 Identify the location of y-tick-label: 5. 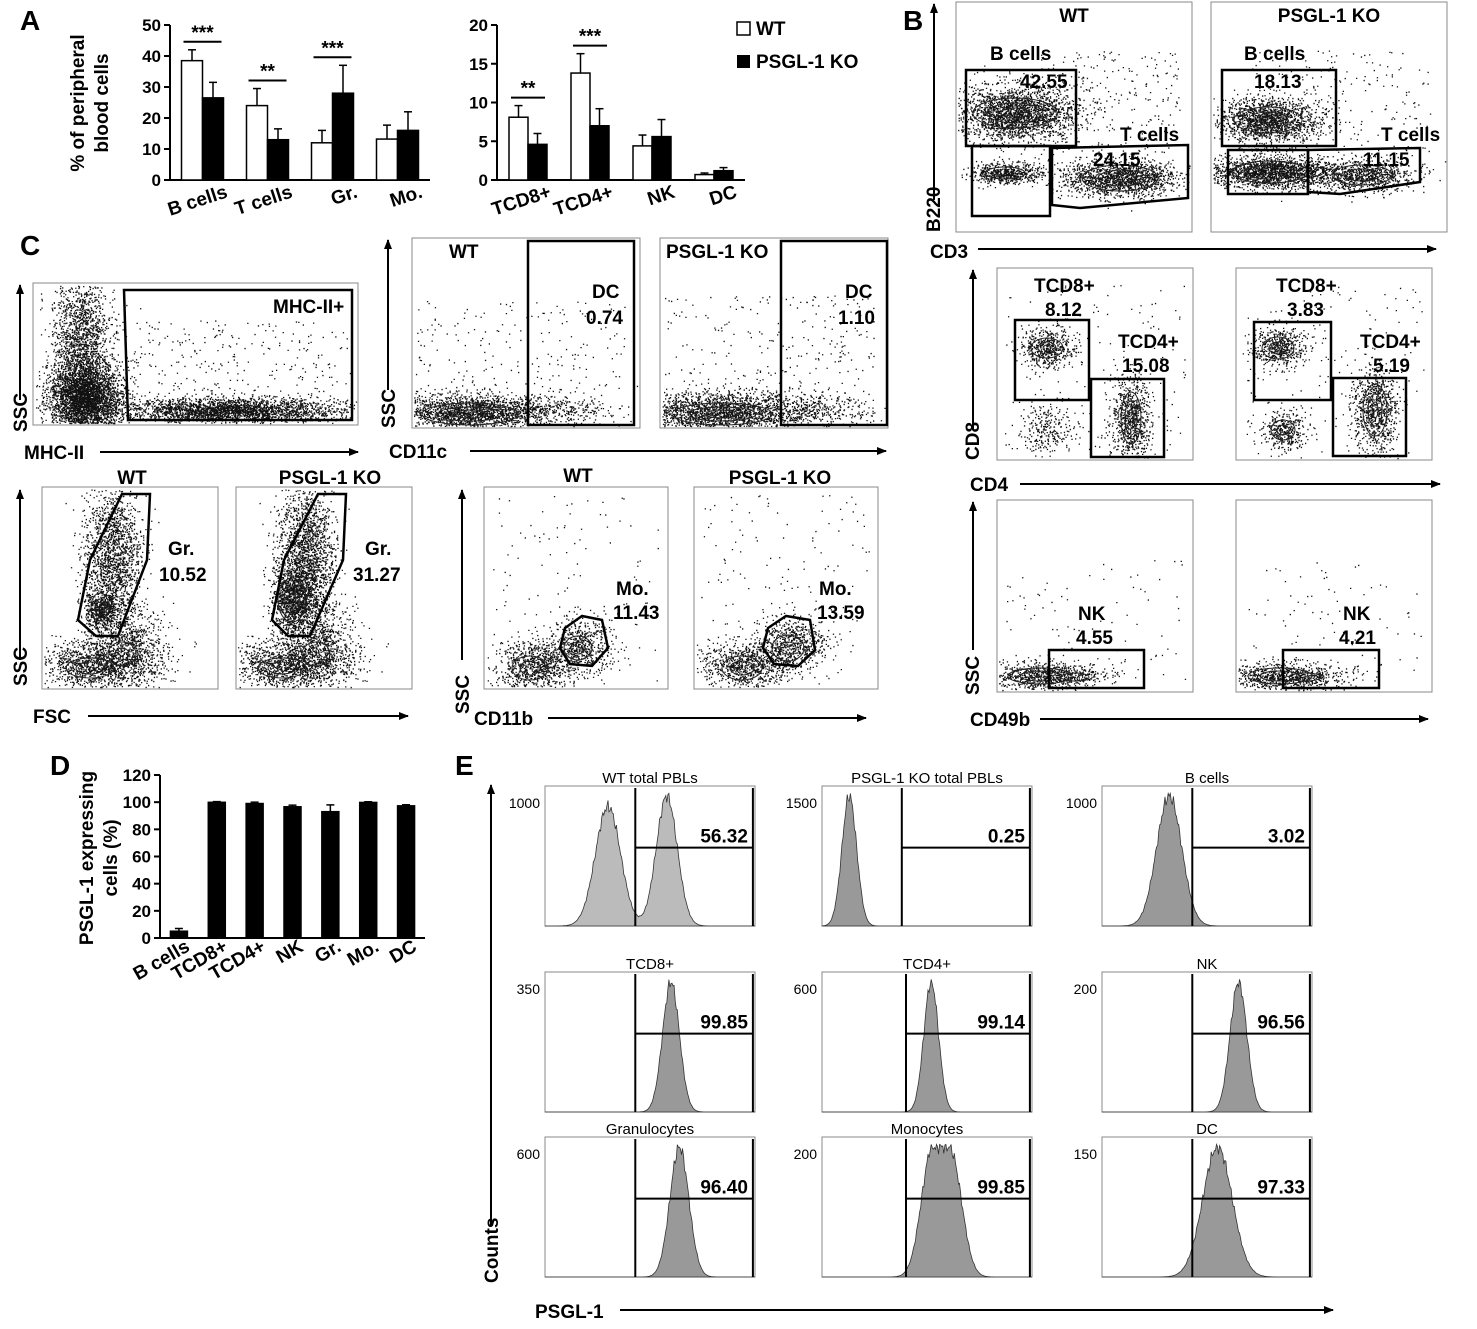
(483, 141).